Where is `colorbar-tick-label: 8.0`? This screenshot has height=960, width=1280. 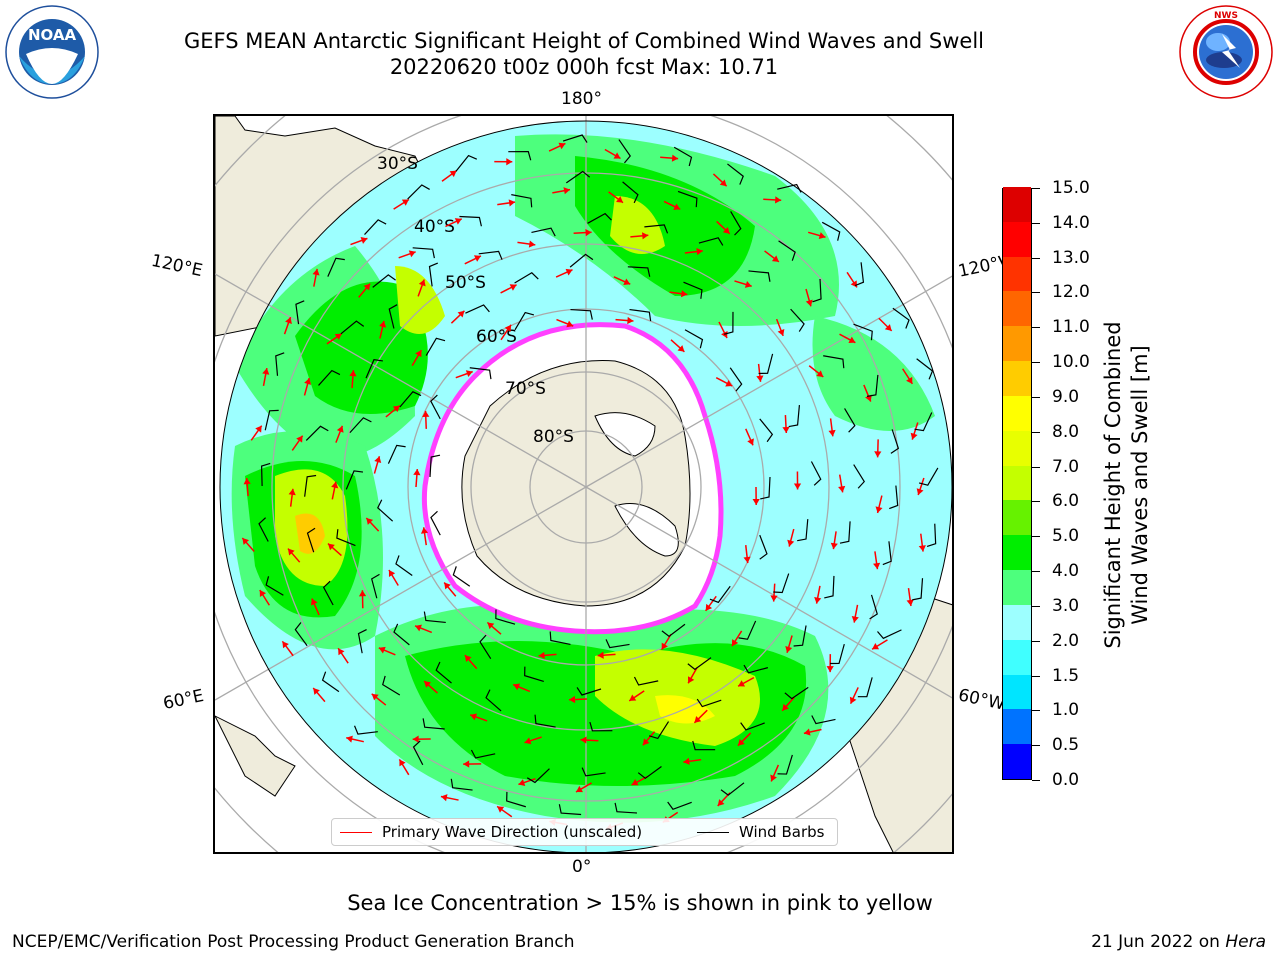
colorbar-tick-label: 8.0 is located at coordinates (1066, 431).